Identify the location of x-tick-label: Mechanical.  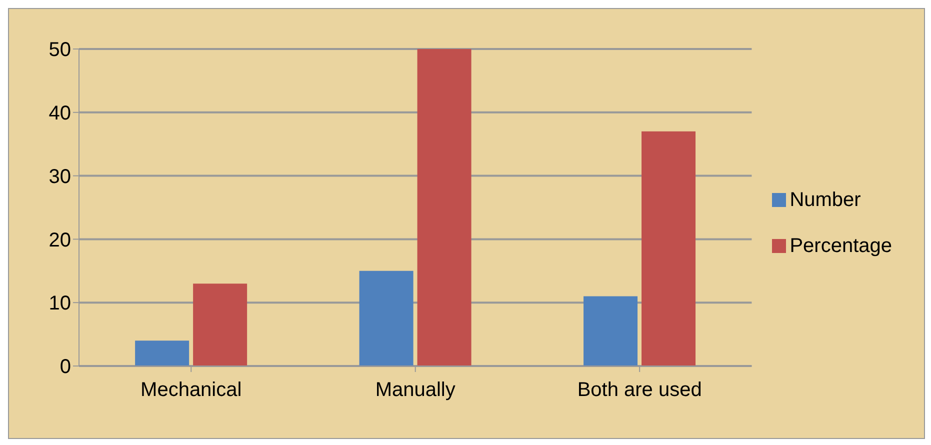
(191, 390).